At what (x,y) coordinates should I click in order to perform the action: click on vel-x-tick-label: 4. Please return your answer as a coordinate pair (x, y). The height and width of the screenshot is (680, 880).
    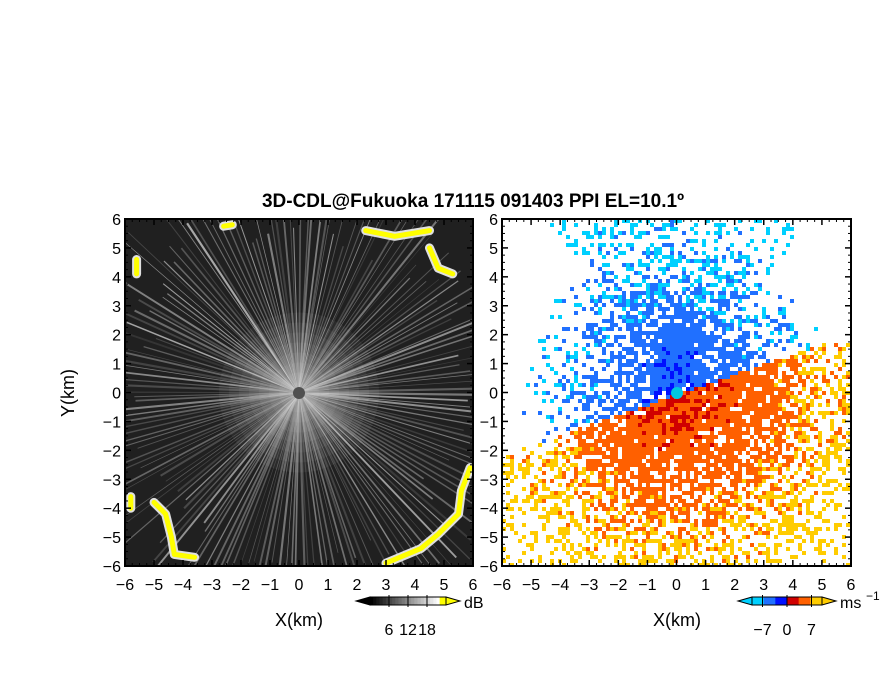
    Looking at the image, I should click on (792, 585).